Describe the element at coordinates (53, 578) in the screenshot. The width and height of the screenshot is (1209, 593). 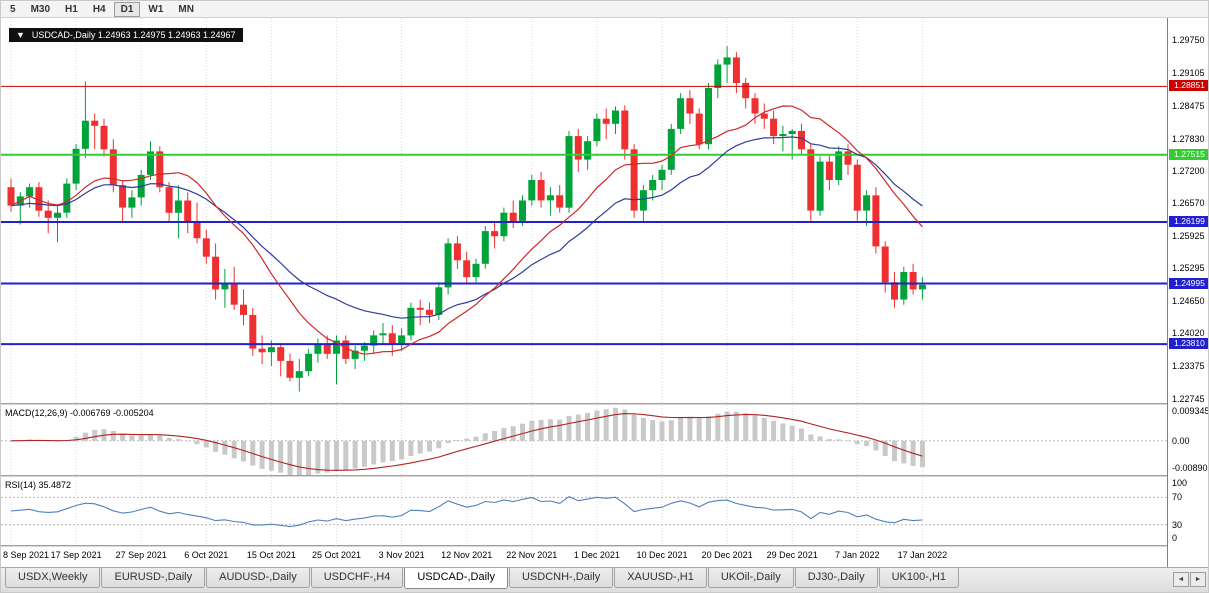
I see `chart-tab-usdx-weekly: USDX,Weekly` at that location.